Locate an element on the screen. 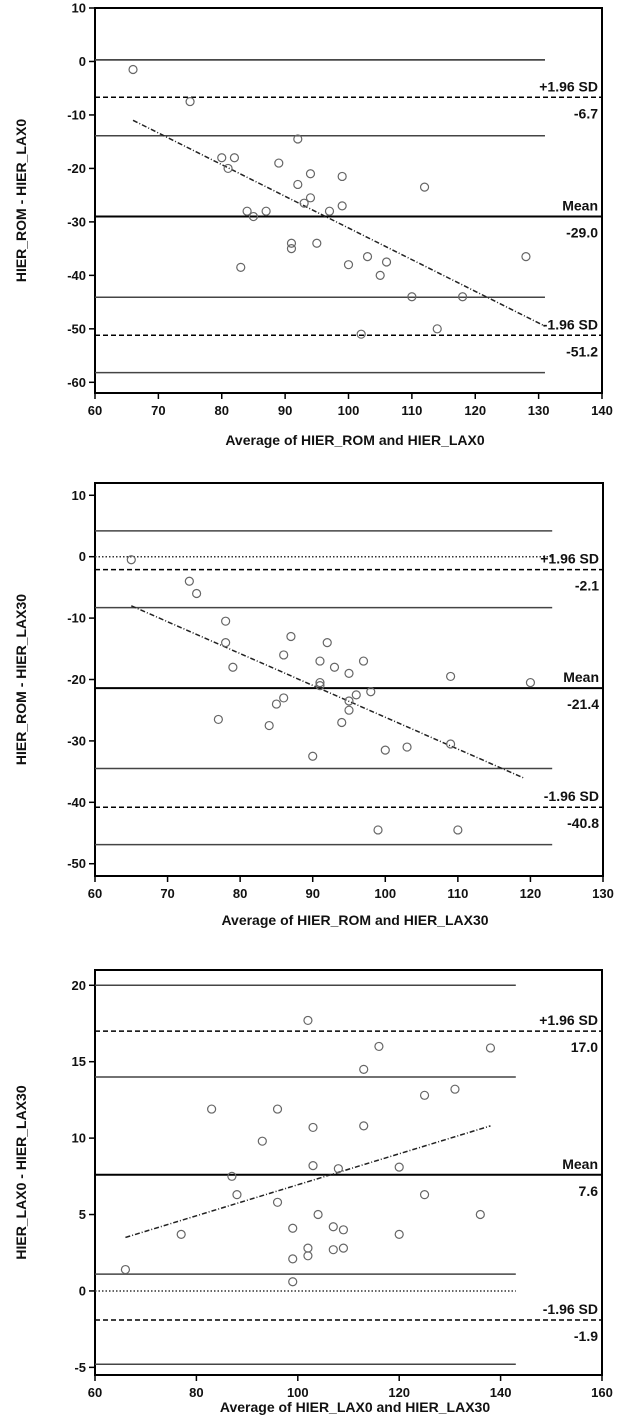 Image resolution: width=618 pixels, height=1424 pixels. x-tick-label: 140 is located at coordinates (602, 410).